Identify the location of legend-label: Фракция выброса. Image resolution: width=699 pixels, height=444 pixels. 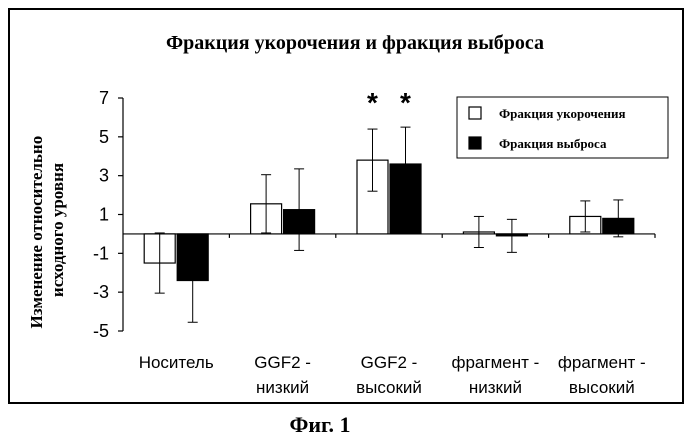
(553, 143).